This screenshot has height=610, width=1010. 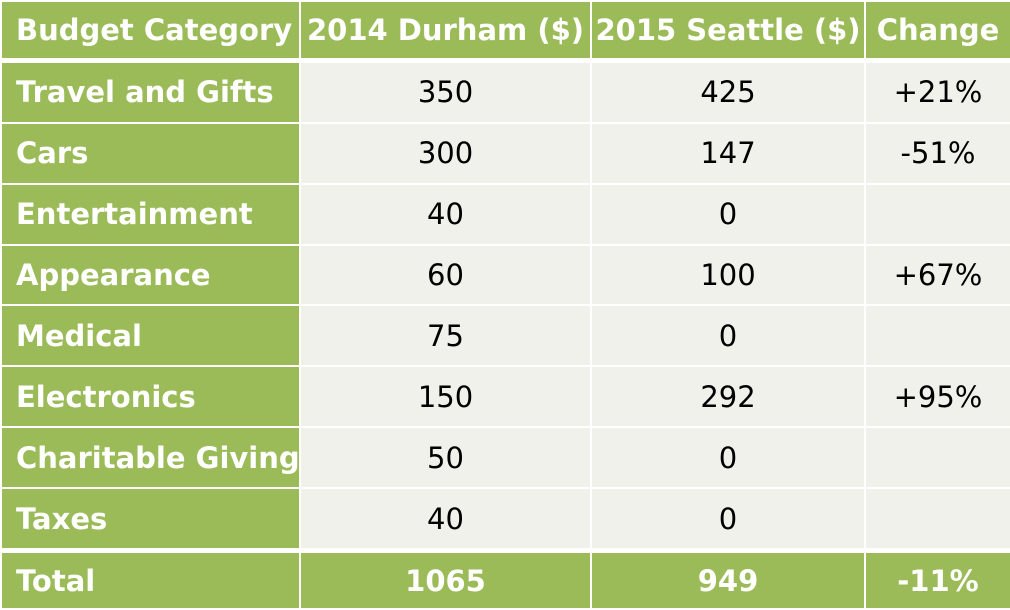 I want to click on seattle-2015-cell: 425, so click(x=728, y=91).